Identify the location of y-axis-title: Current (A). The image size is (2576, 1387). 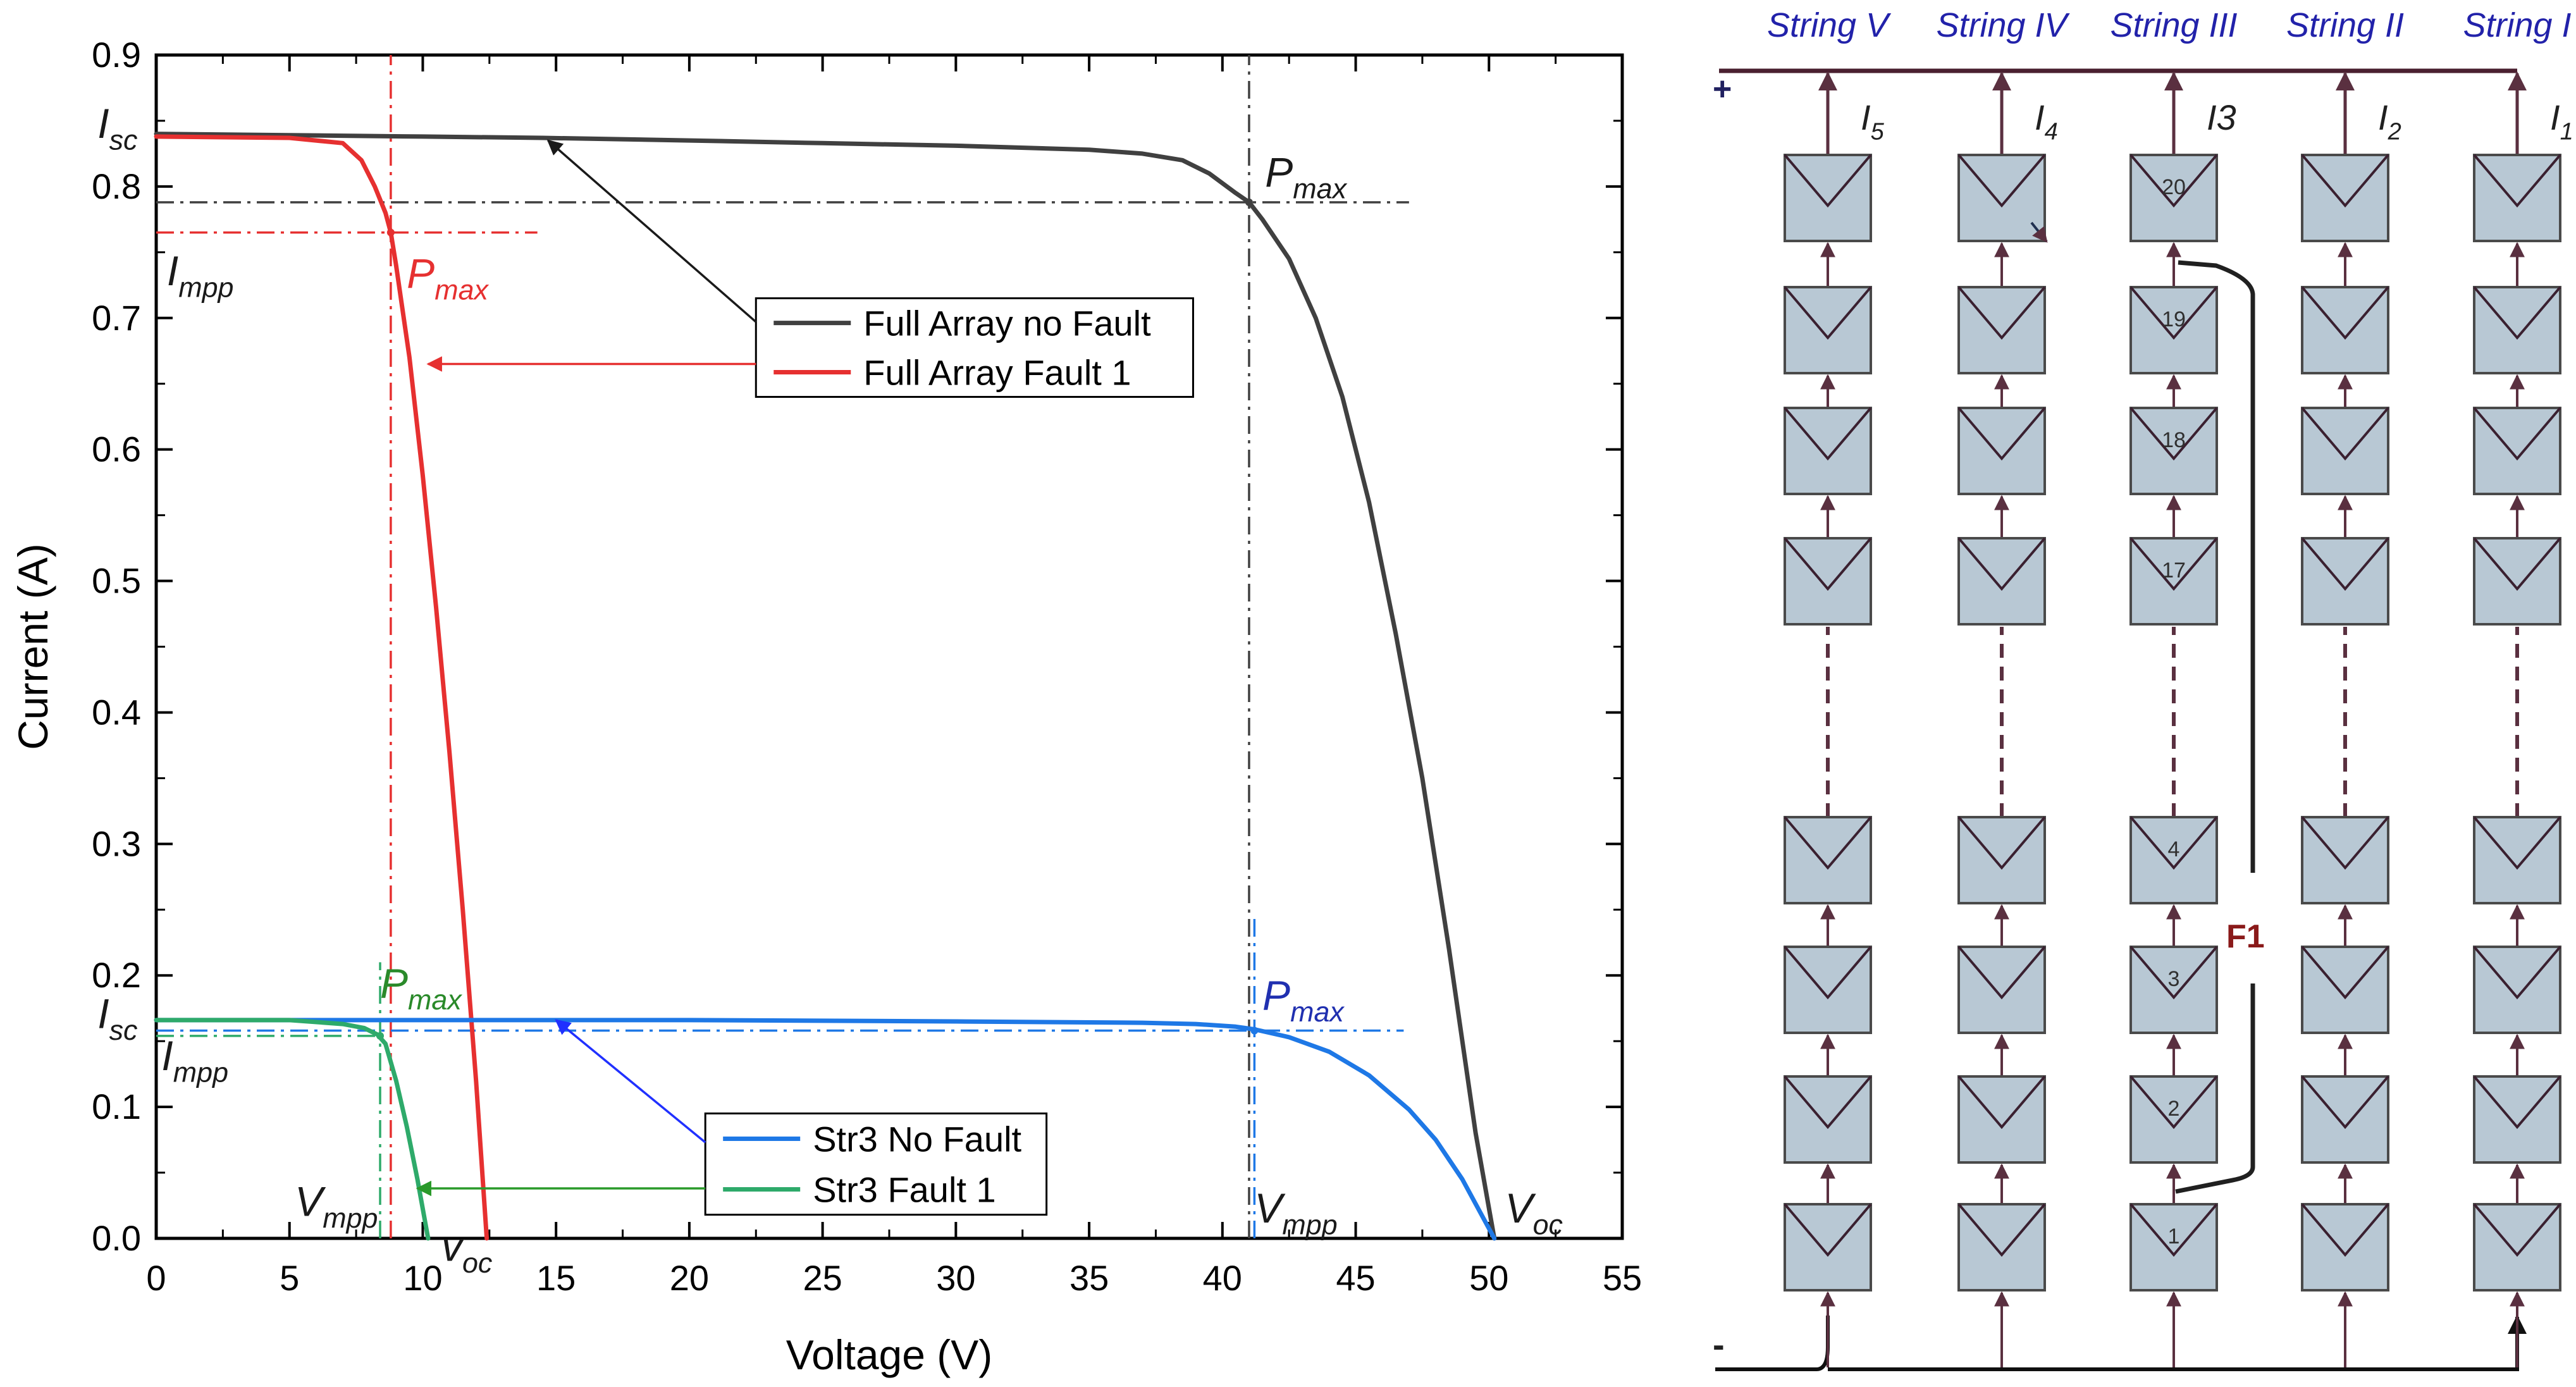
(32, 646).